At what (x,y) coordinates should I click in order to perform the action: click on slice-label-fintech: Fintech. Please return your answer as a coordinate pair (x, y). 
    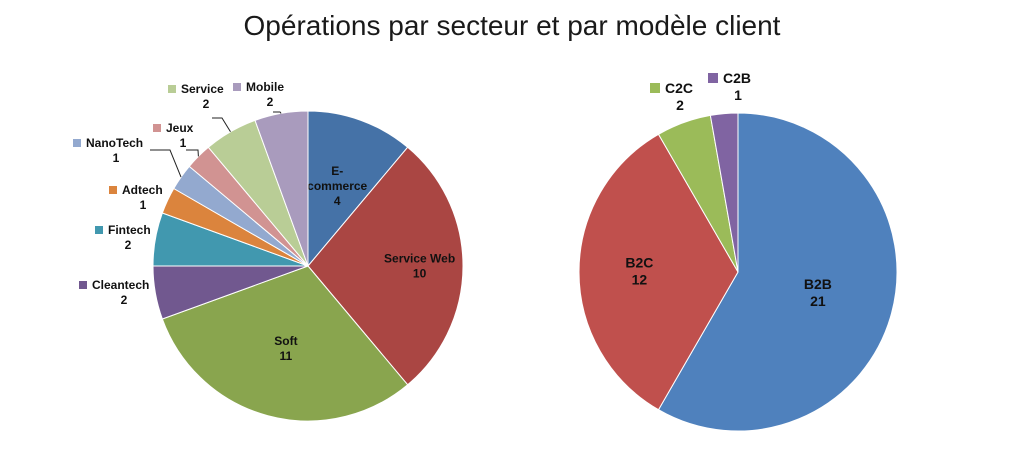
    Looking at the image, I should click on (129, 230).